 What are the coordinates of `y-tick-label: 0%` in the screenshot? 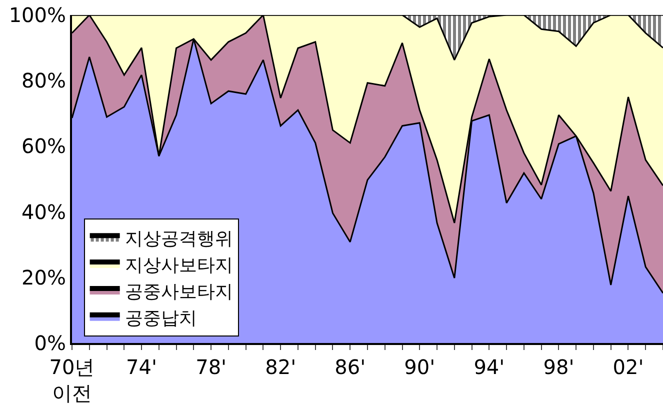 It's located at (50, 343).